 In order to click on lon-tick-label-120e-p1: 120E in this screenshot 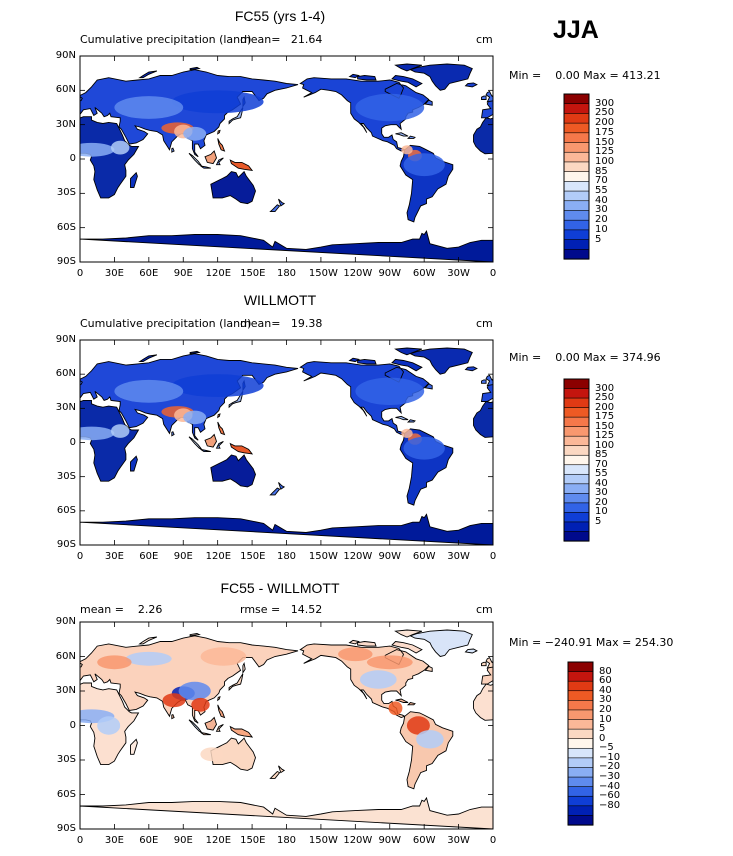, I will do `click(218, 273)`.